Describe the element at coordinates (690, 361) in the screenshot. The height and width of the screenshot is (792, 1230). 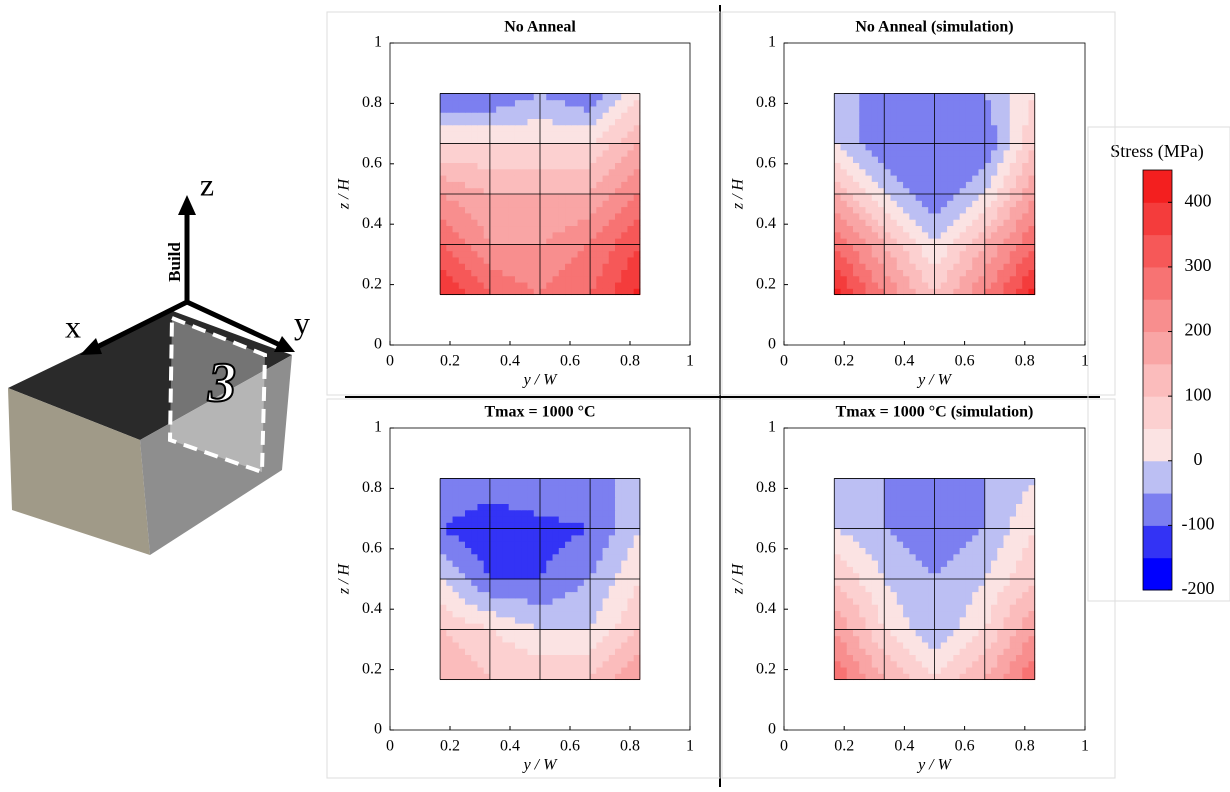
I see `x-tick-label: 1` at that location.